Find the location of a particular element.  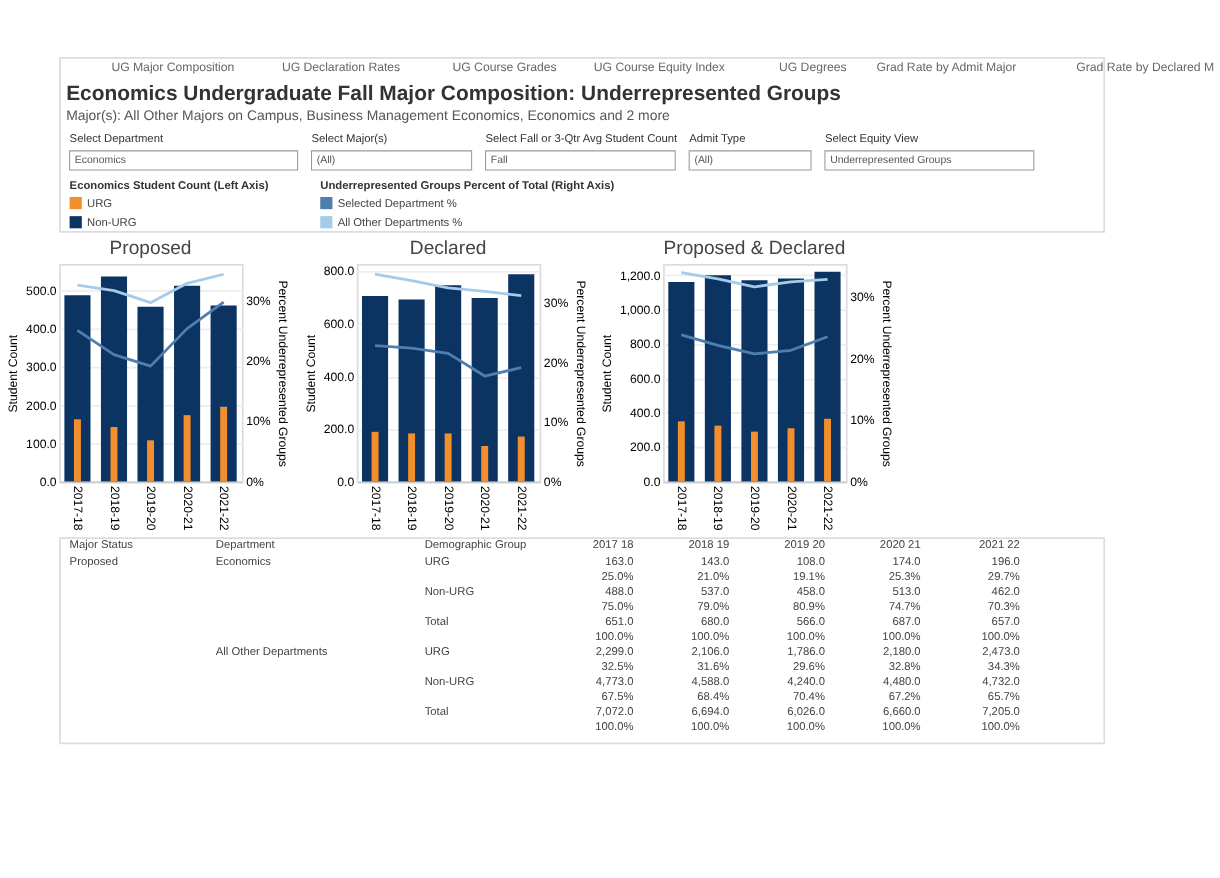

chart-title: Proposed & Declared is located at coordinates (754, 248).